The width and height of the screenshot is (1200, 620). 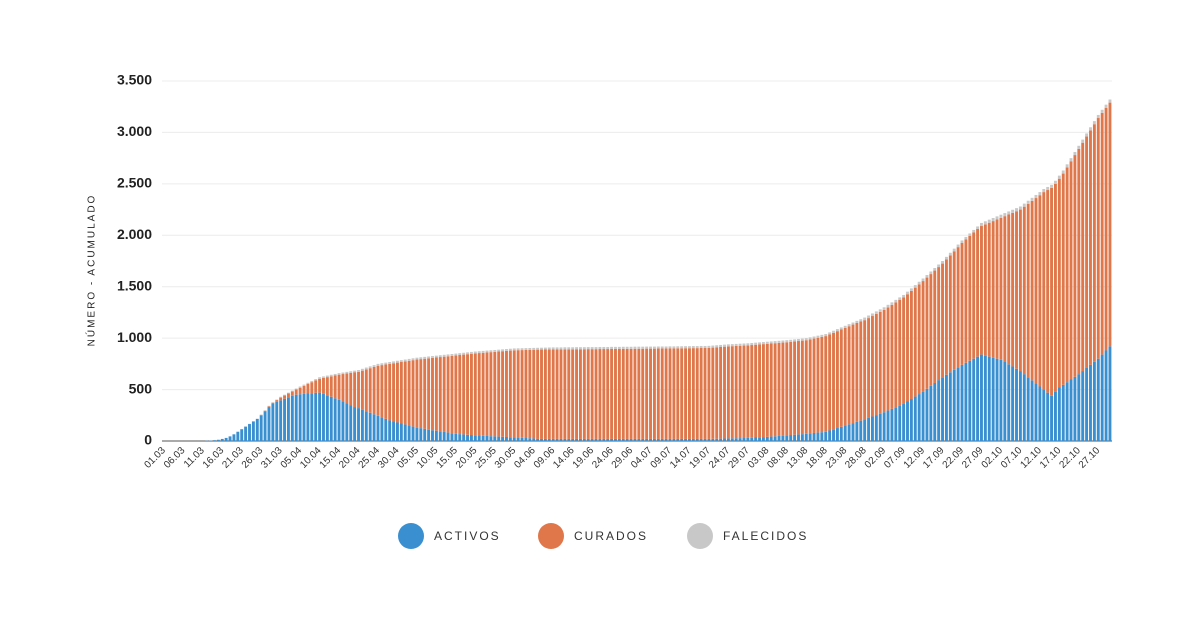 I want to click on x-tick-label: 26.03, so click(x=253, y=458).